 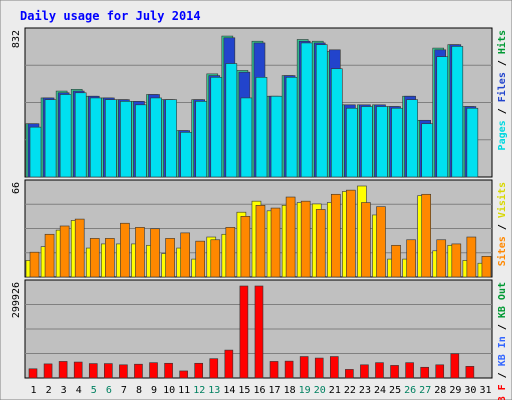 What do you see at coordinates (502, 392) in the screenshot?
I see `legend-entry: KB F` at bounding box center [502, 392].